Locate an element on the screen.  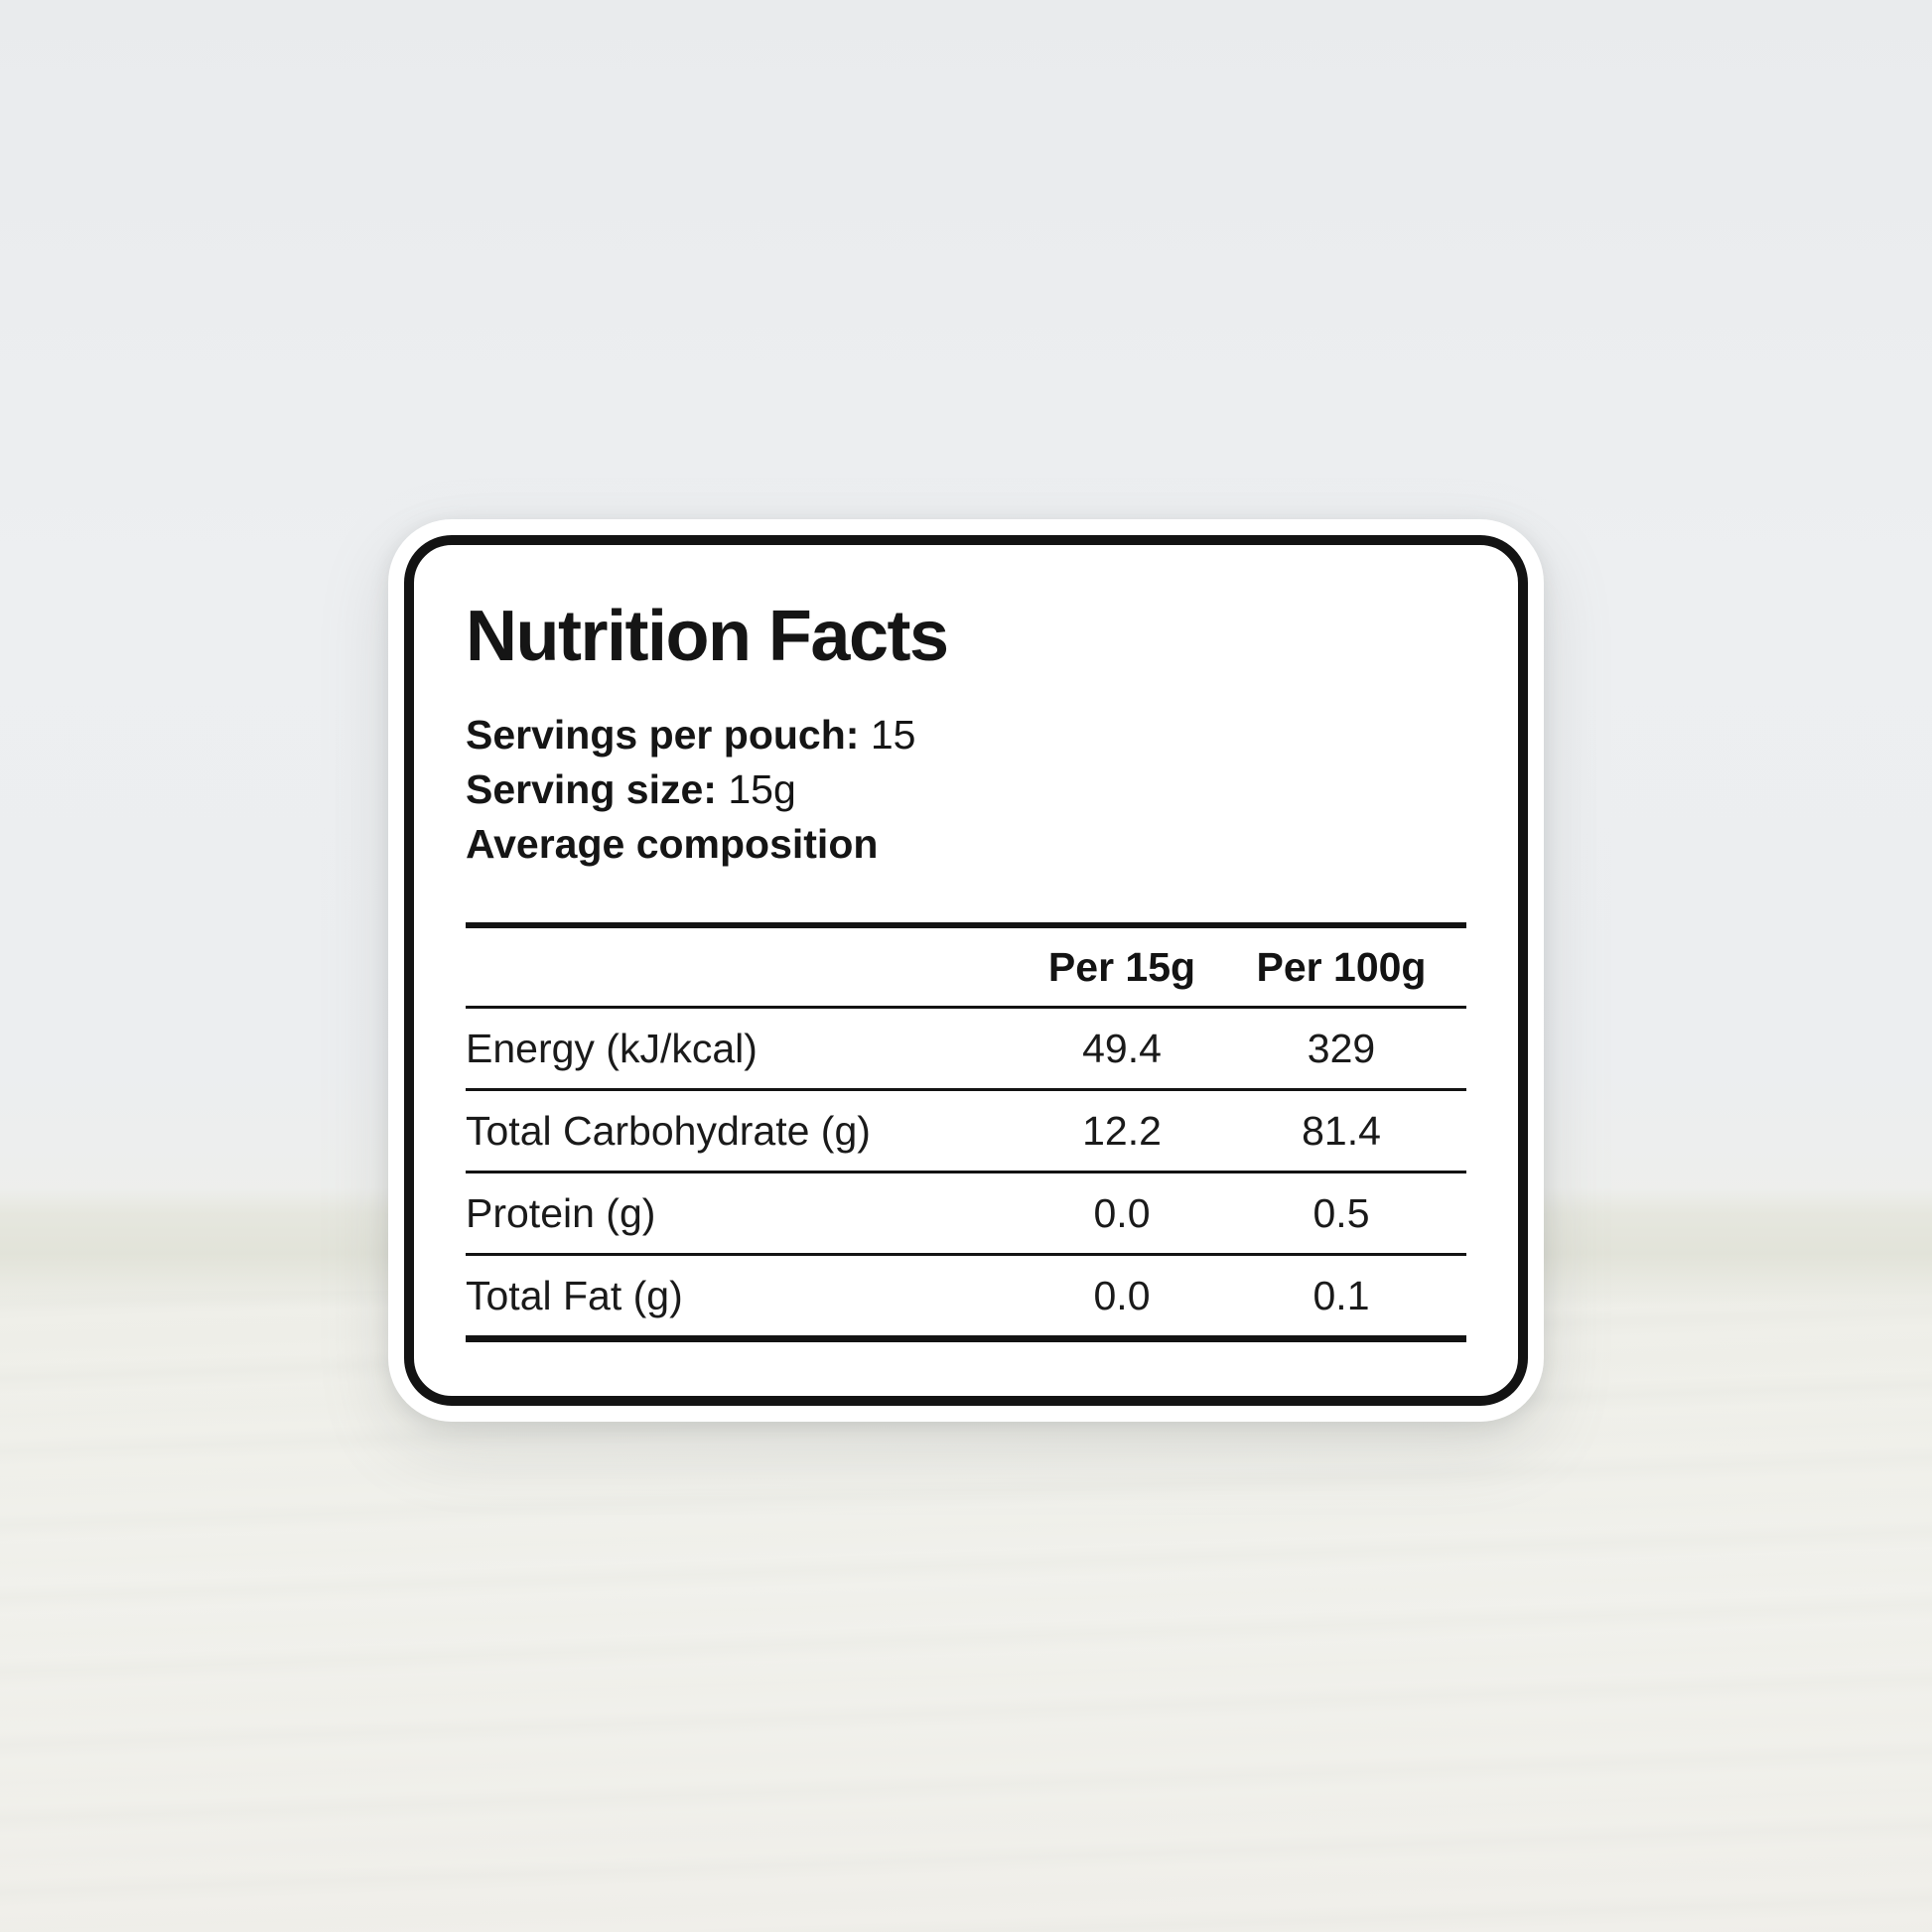
row-per-serving-value: 12.2 is located at coordinates (1122, 1130).